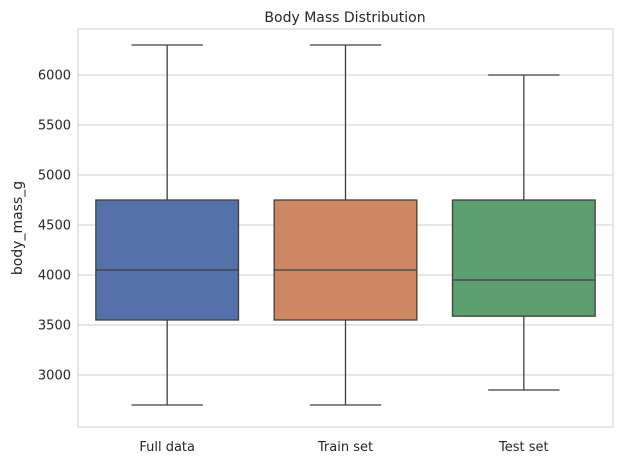 This screenshot has width=623, height=464. What do you see at coordinates (167, 447) in the screenshot?
I see `x-tick-label: Full data` at bounding box center [167, 447].